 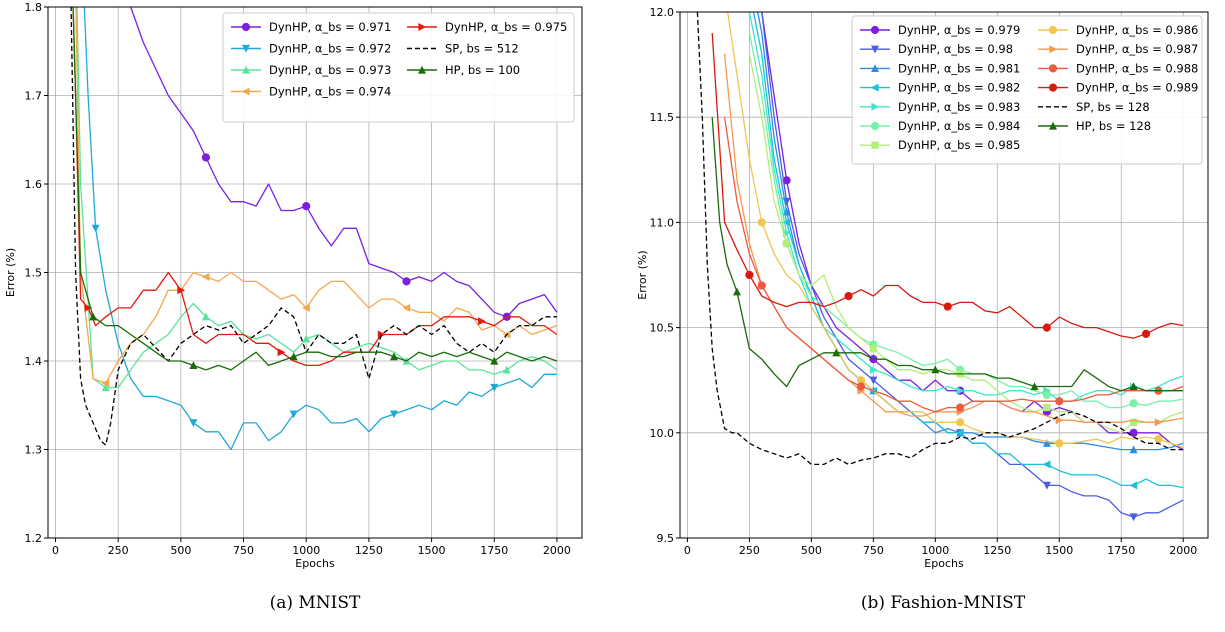 I want to click on x-tick-label: 2000, so click(x=1183, y=550).